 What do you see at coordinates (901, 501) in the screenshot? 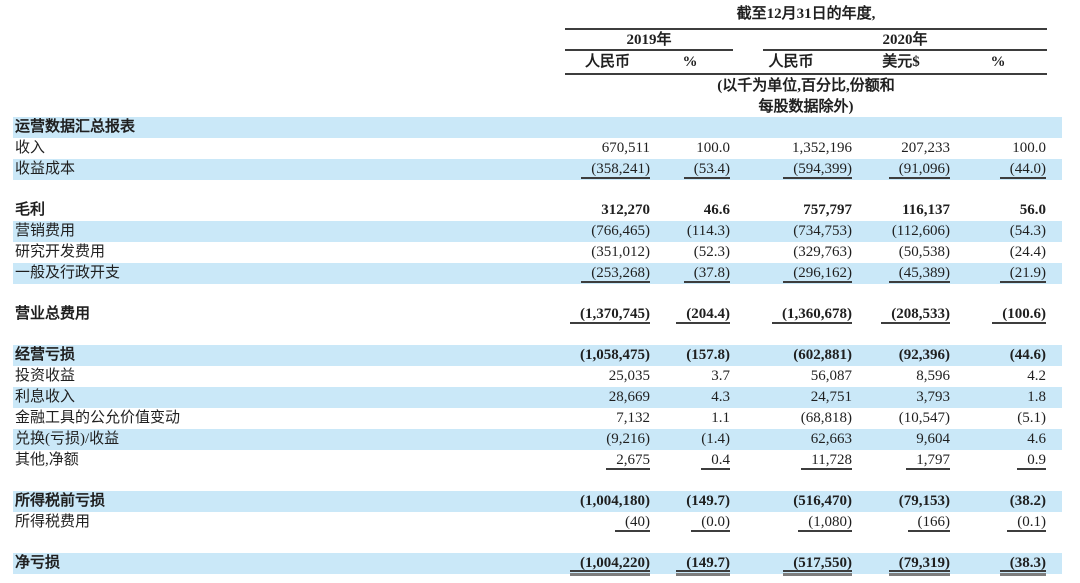
I see `value-cell: (79,153)` at bounding box center [901, 501].